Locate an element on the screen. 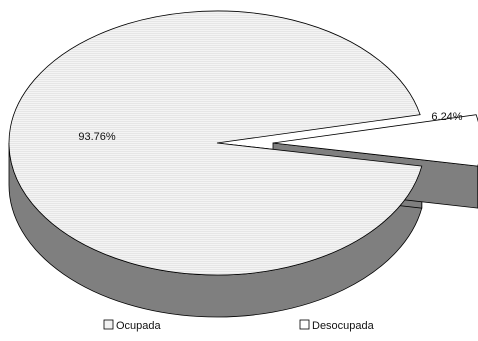 Image resolution: width=478 pixels, height=341 pixels. legend-swatch-desocupada is located at coordinates (304, 324).